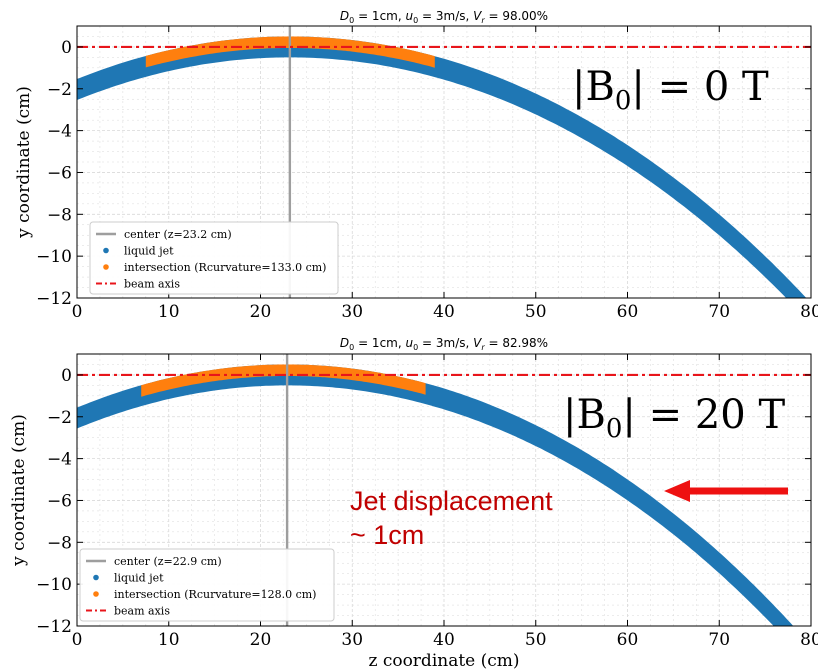 The height and width of the screenshot is (672, 818). What do you see at coordinates (387, 535) in the screenshot?
I see `annotation-line-2: ~ 1cm` at bounding box center [387, 535].